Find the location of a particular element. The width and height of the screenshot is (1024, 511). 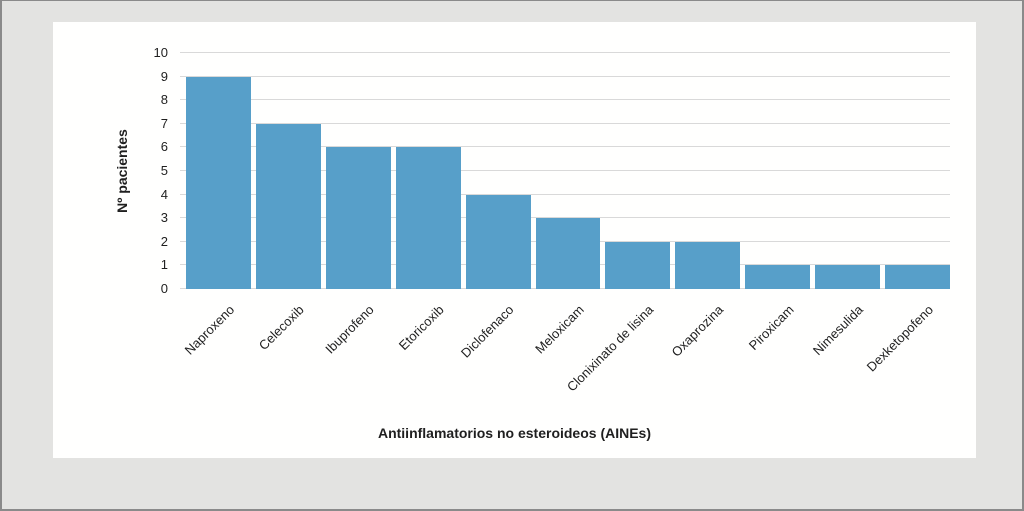

x-category-label: Meloxicam is located at coordinates (559, 329).